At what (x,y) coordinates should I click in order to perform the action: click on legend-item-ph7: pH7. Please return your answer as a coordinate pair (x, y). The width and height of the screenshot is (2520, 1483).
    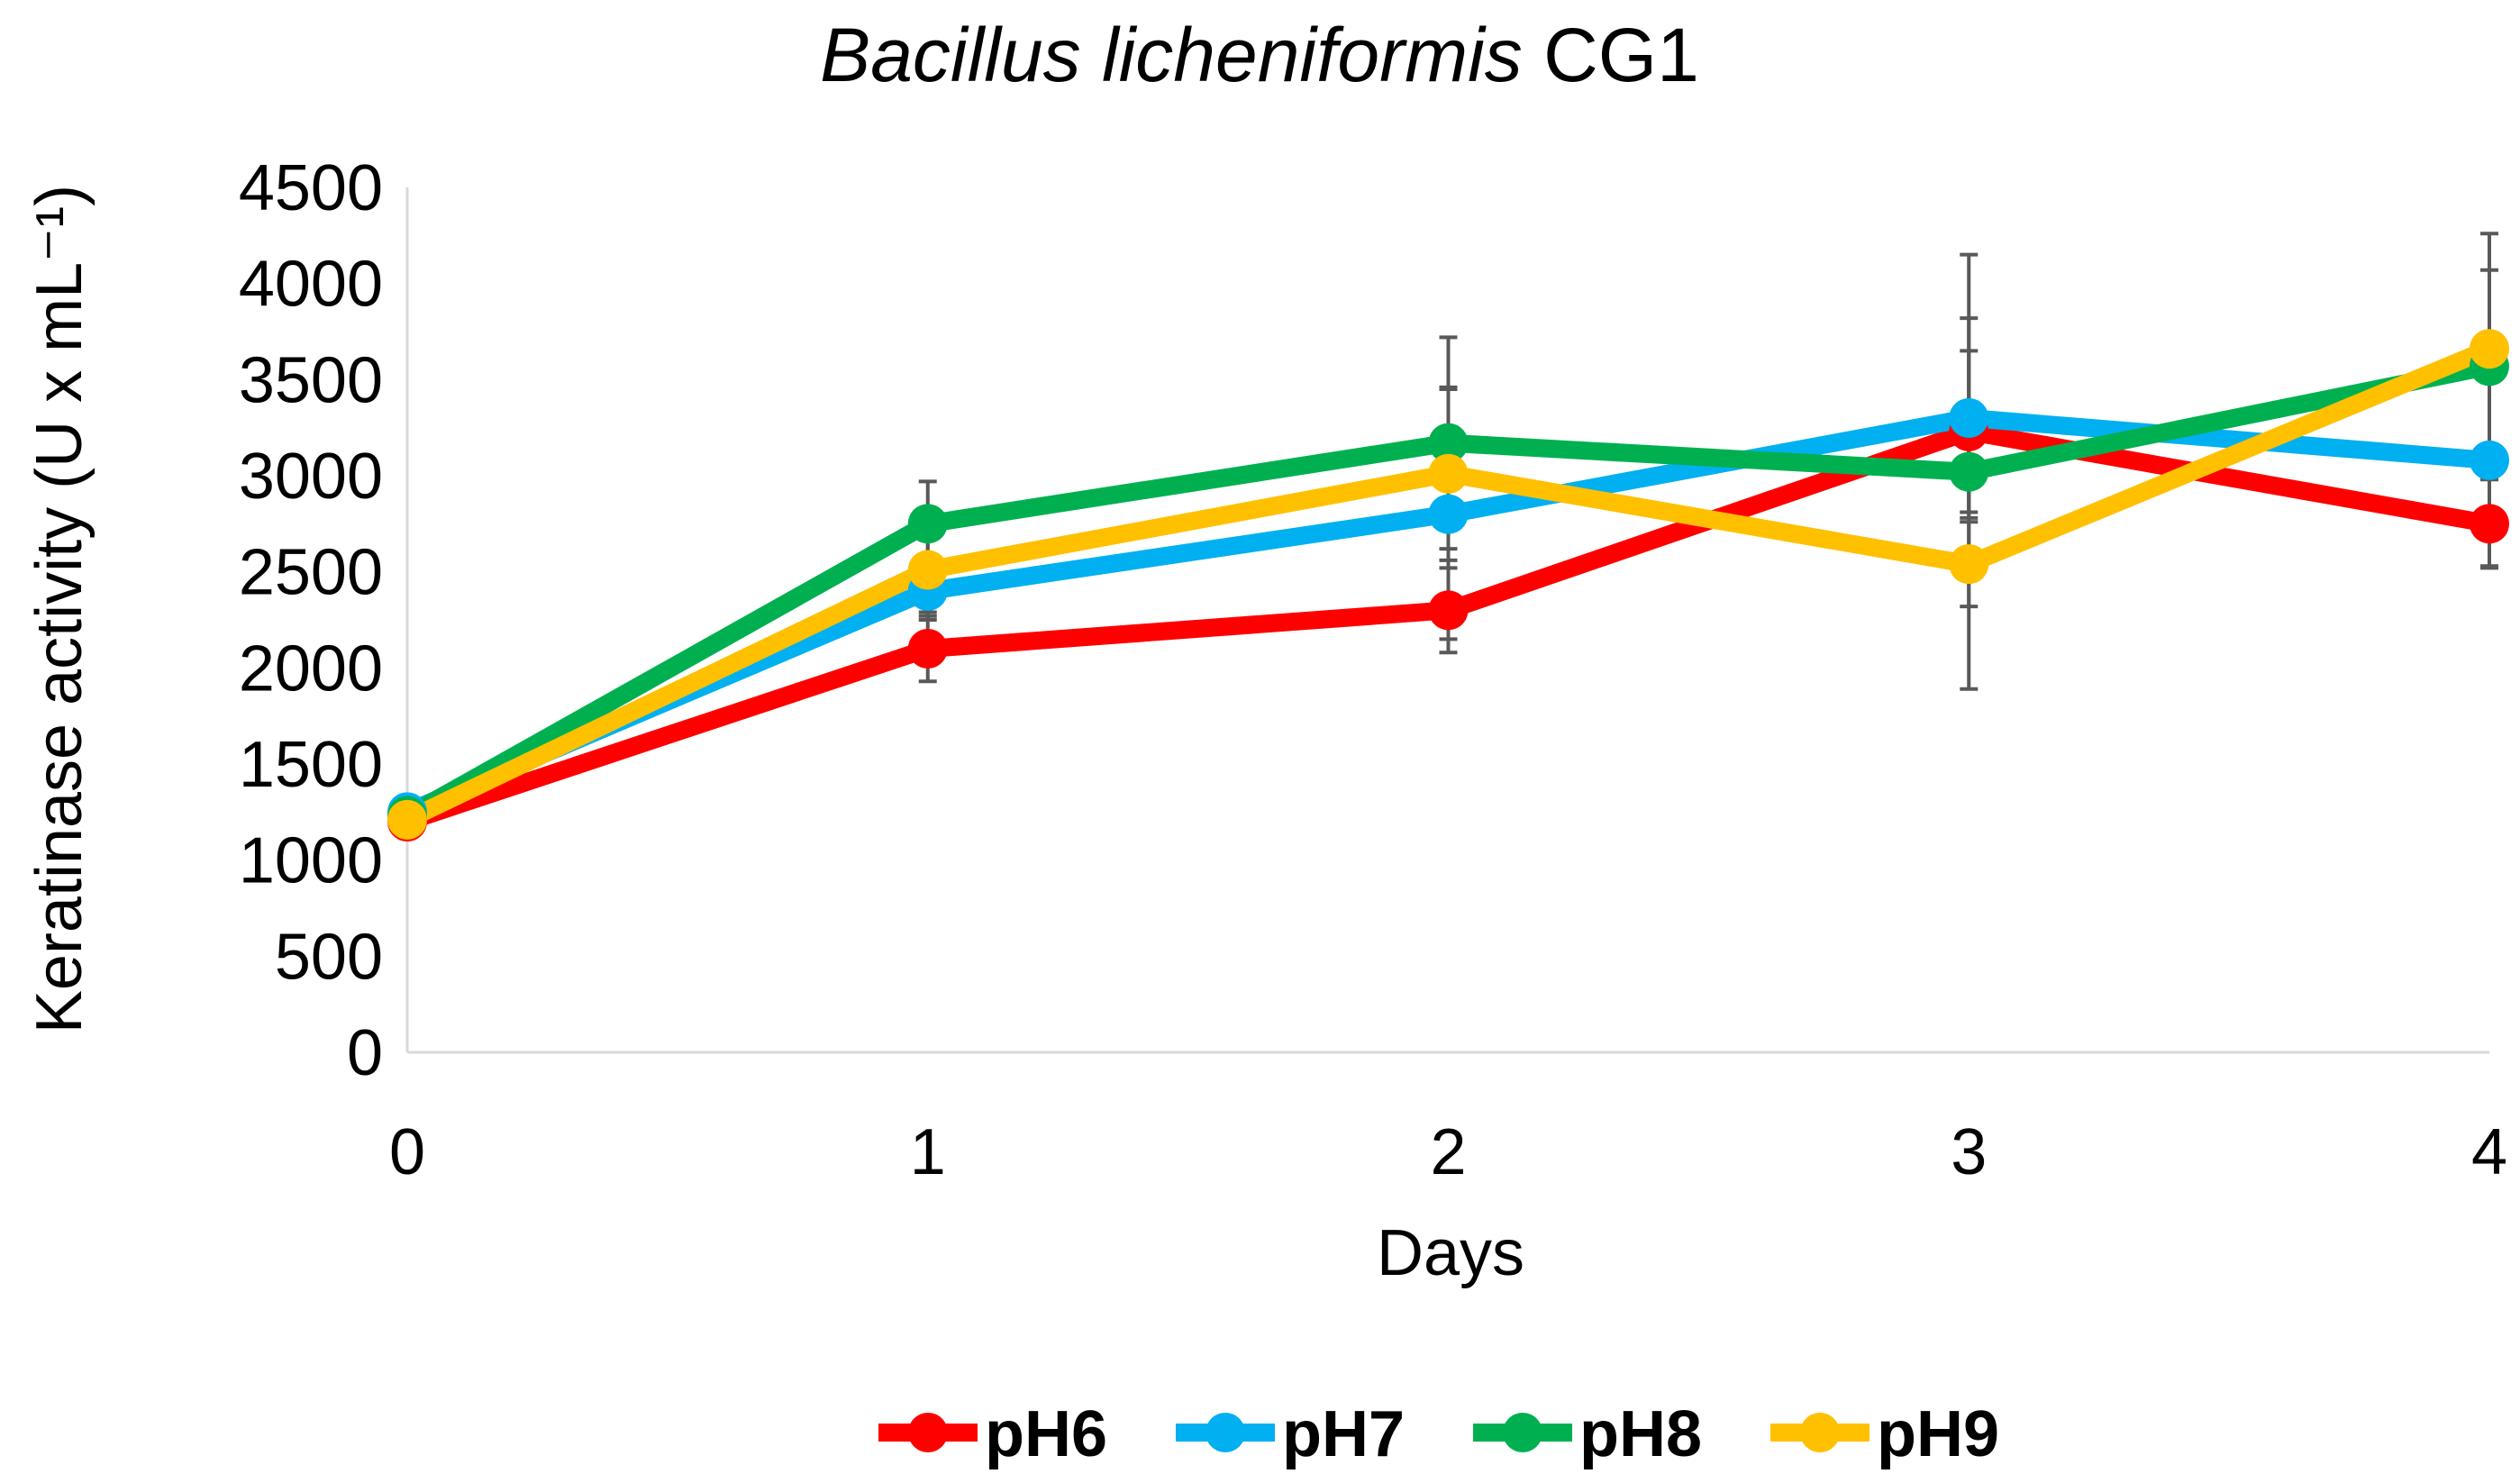
    Looking at the image, I should click on (1290, 1434).